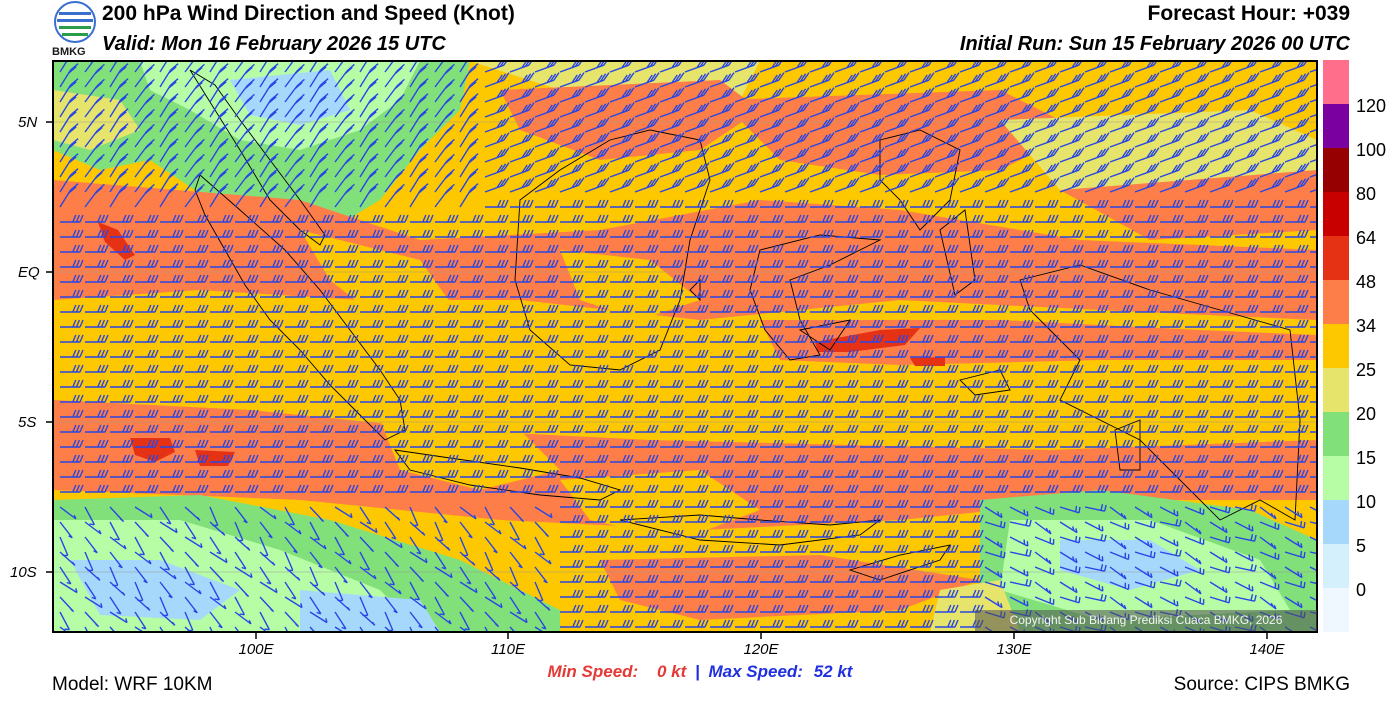  I want to click on colorbar-label-10: 10, so click(1366, 502).